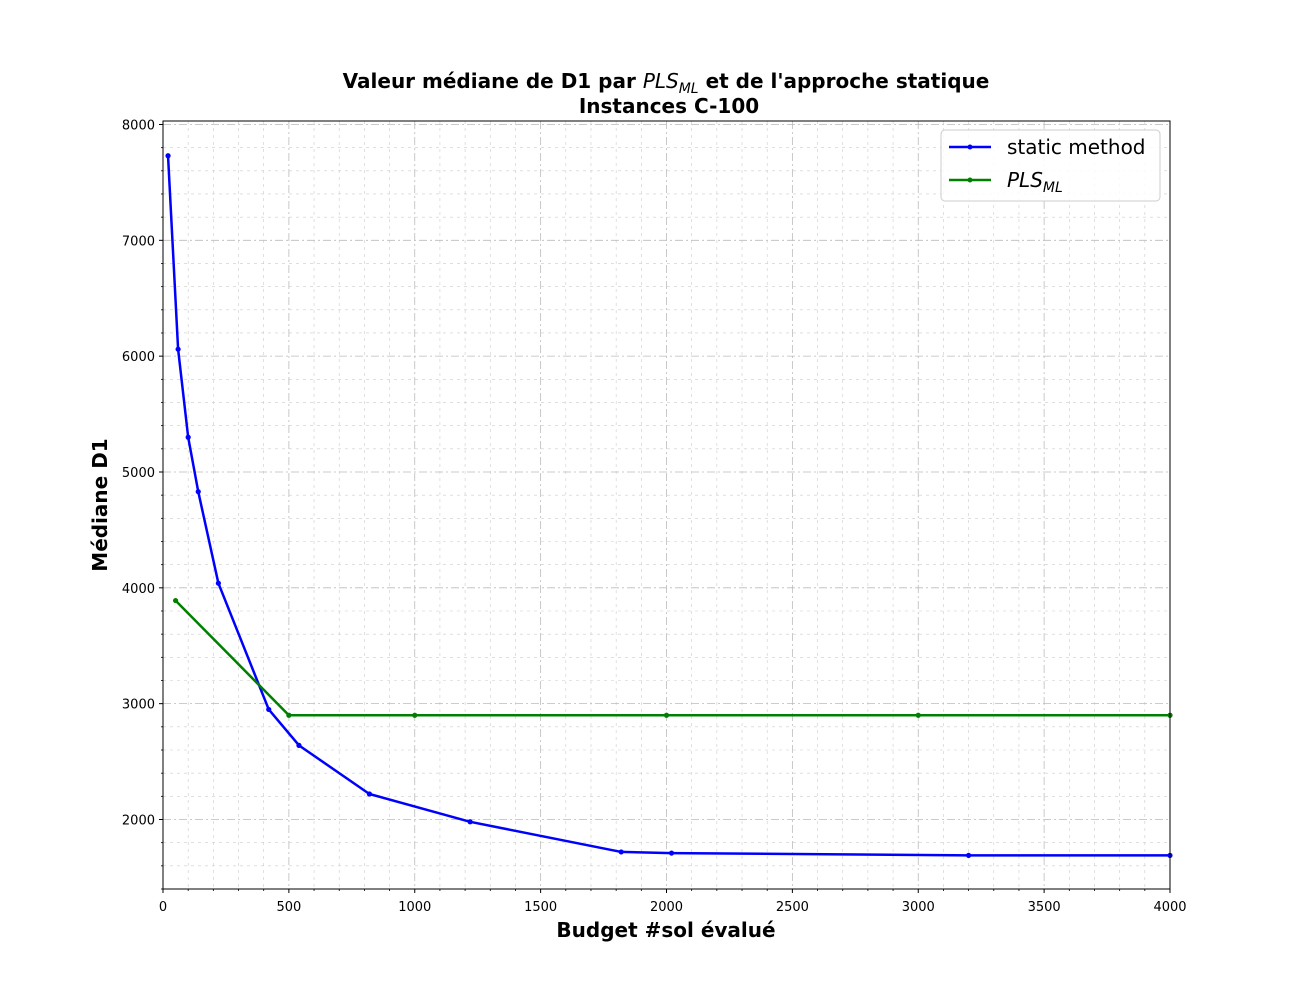  I want to click on x-axis-ticks: 0 500 1000 1500 2000 2500 3000 3500 4000, so click(673, 902).